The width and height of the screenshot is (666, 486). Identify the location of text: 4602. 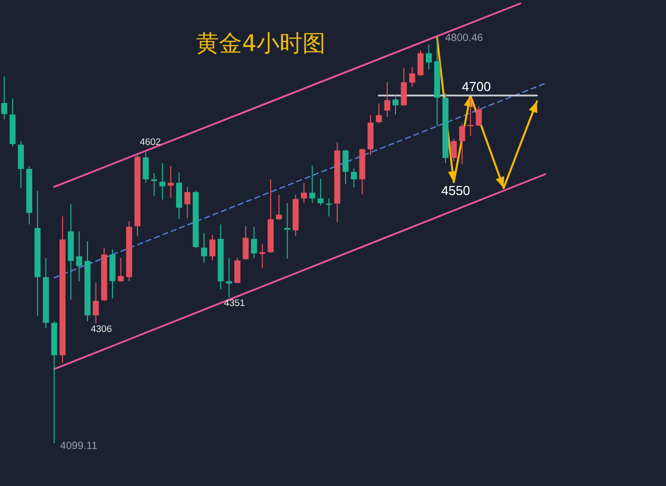
(150, 142).